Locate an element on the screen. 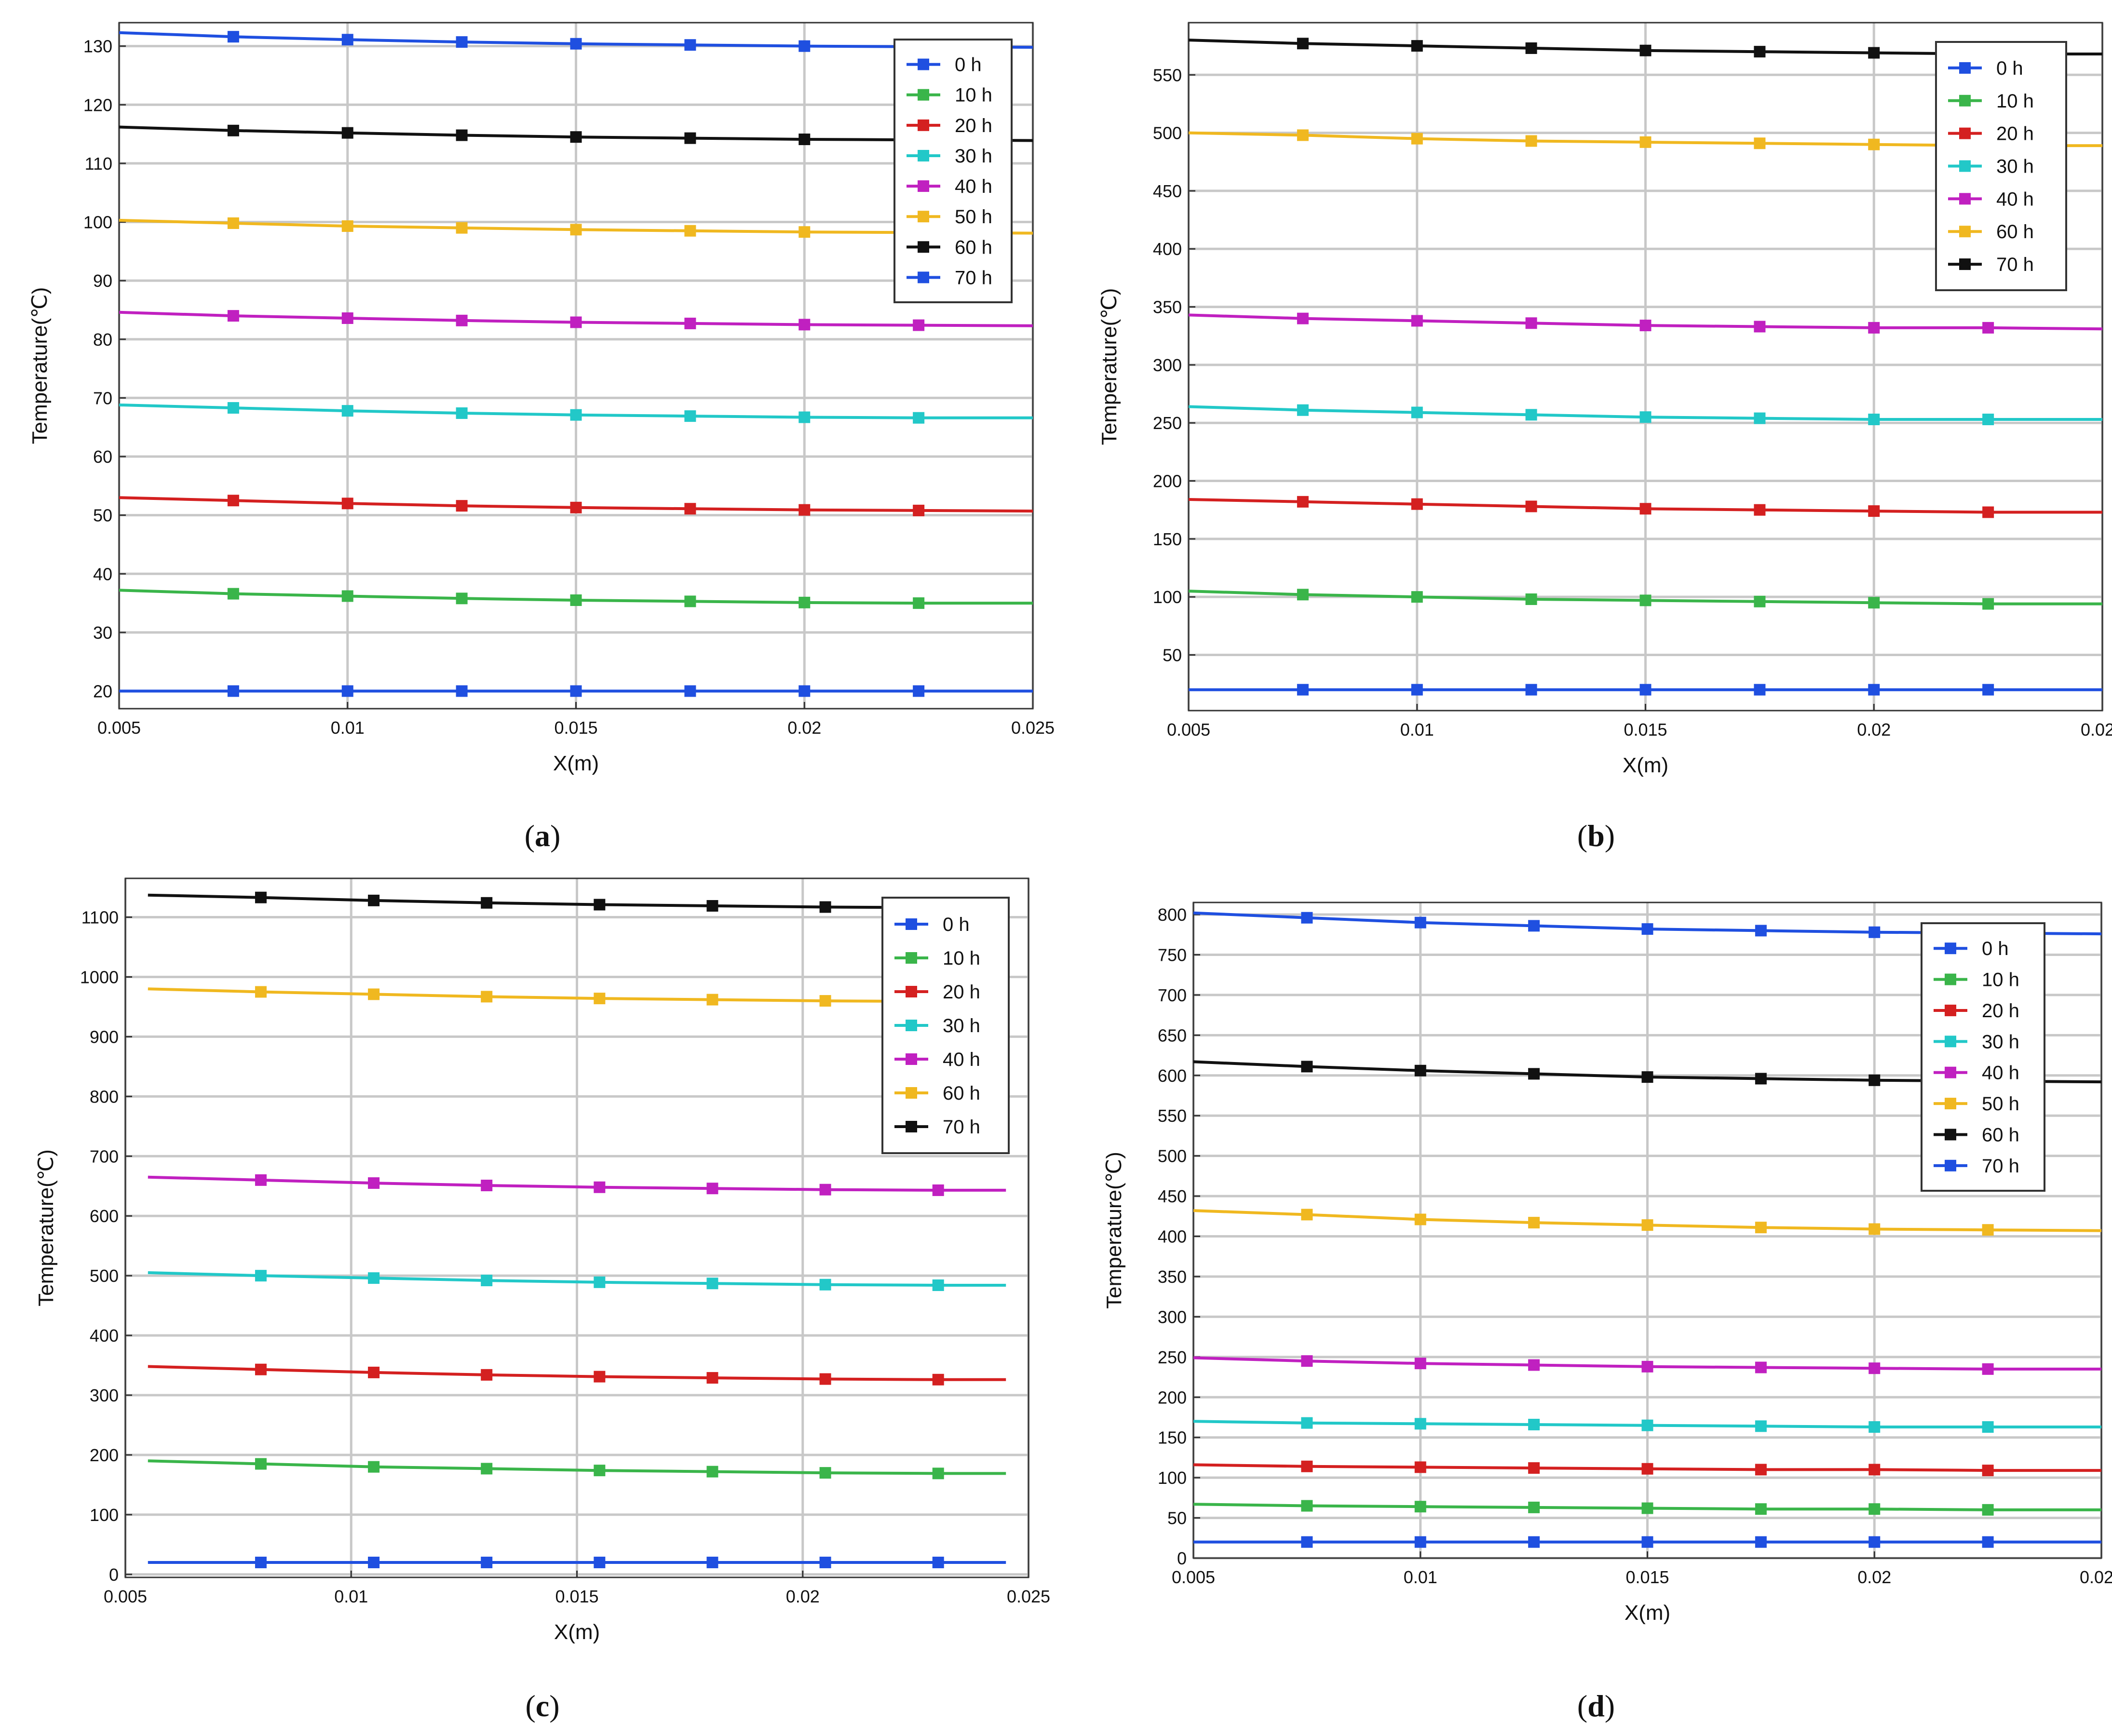 The height and width of the screenshot is (1736, 2112). legend-label: 30 h is located at coordinates (961, 1025).